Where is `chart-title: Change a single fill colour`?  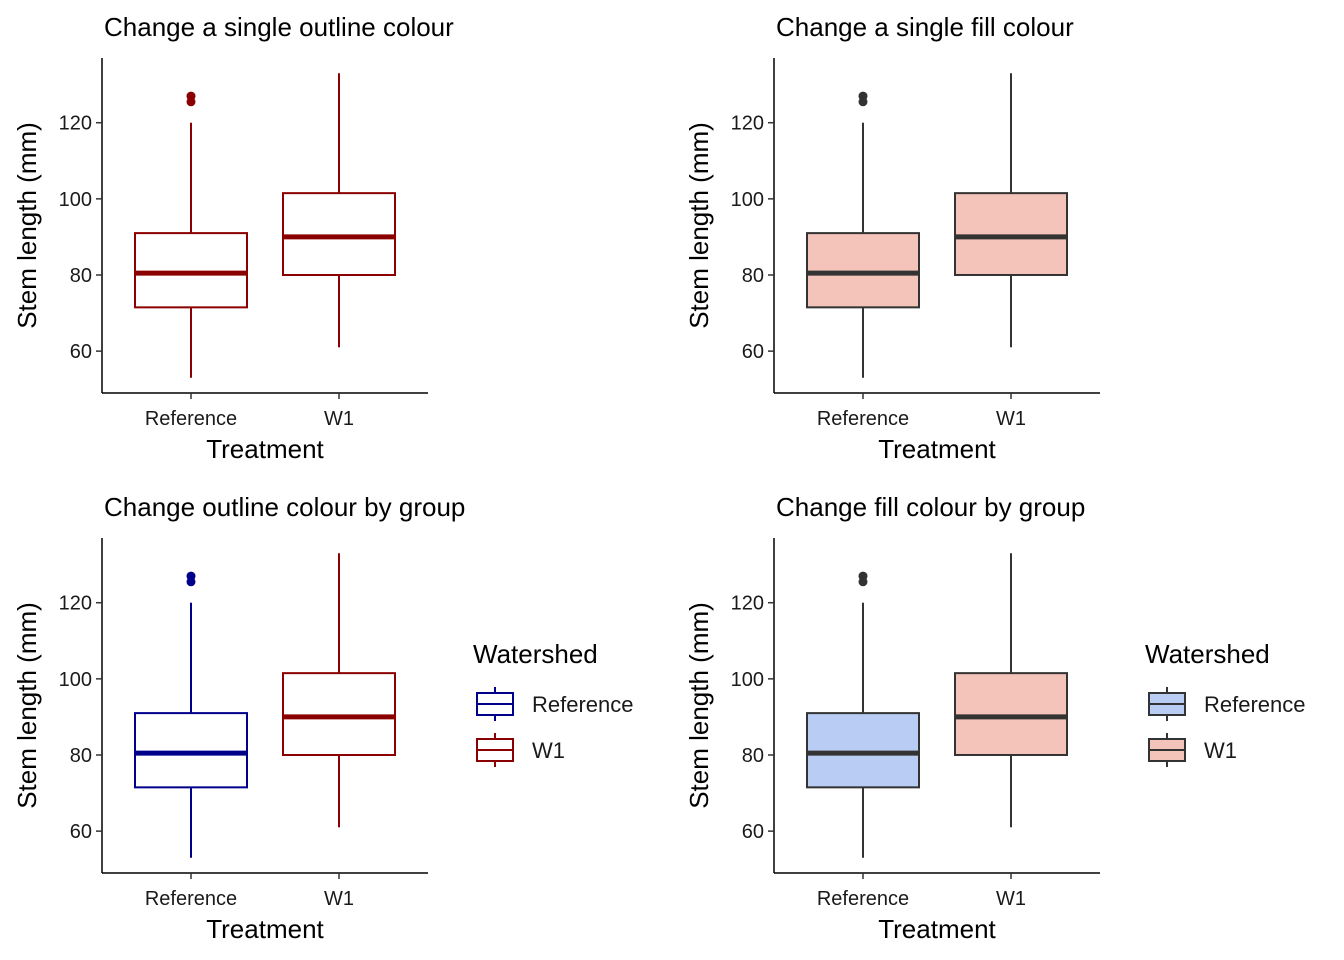
chart-title: Change a single fill colour is located at coordinates (925, 27).